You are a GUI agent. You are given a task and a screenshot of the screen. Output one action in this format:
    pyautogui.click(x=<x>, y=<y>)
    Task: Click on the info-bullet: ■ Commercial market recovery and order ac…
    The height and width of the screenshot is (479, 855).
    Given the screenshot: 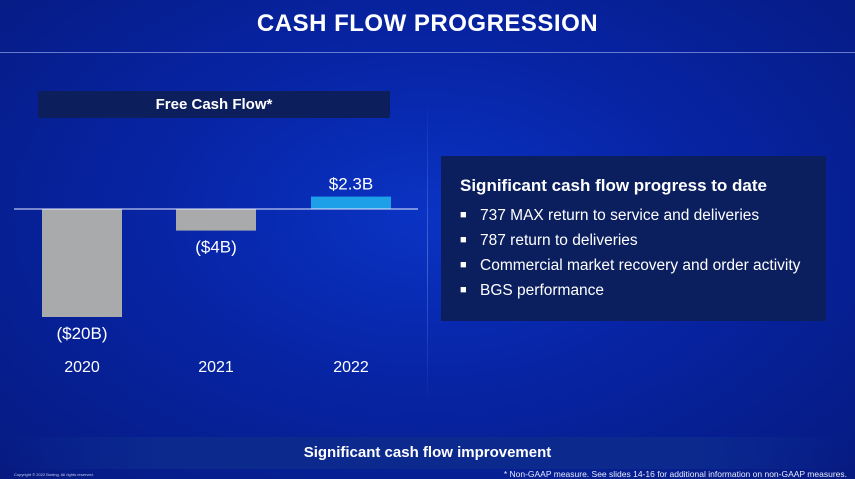 What is the action you would take?
    pyautogui.click(x=643, y=267)
    